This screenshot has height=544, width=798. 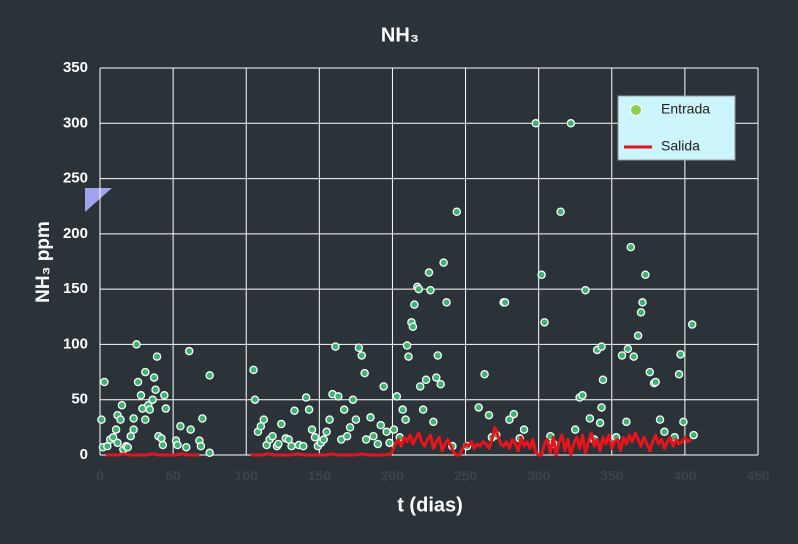 What do you see at coordinates (398, 441) in the screenshot?
I see `data-line` at bounding box center [398, 441].